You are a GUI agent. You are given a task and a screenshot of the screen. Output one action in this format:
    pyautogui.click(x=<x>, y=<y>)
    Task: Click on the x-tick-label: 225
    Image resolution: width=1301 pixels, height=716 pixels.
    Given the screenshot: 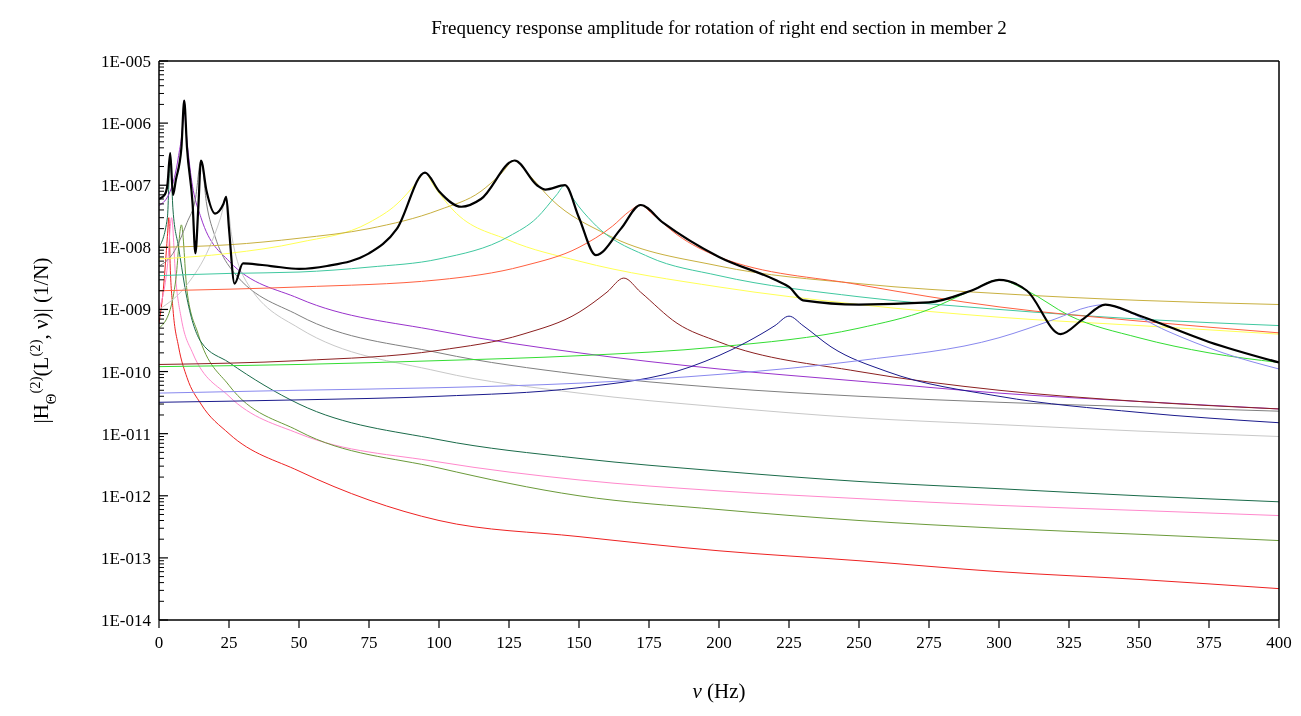 What is the action you would take?
    pyautogui.click(x=789, y=642)
    